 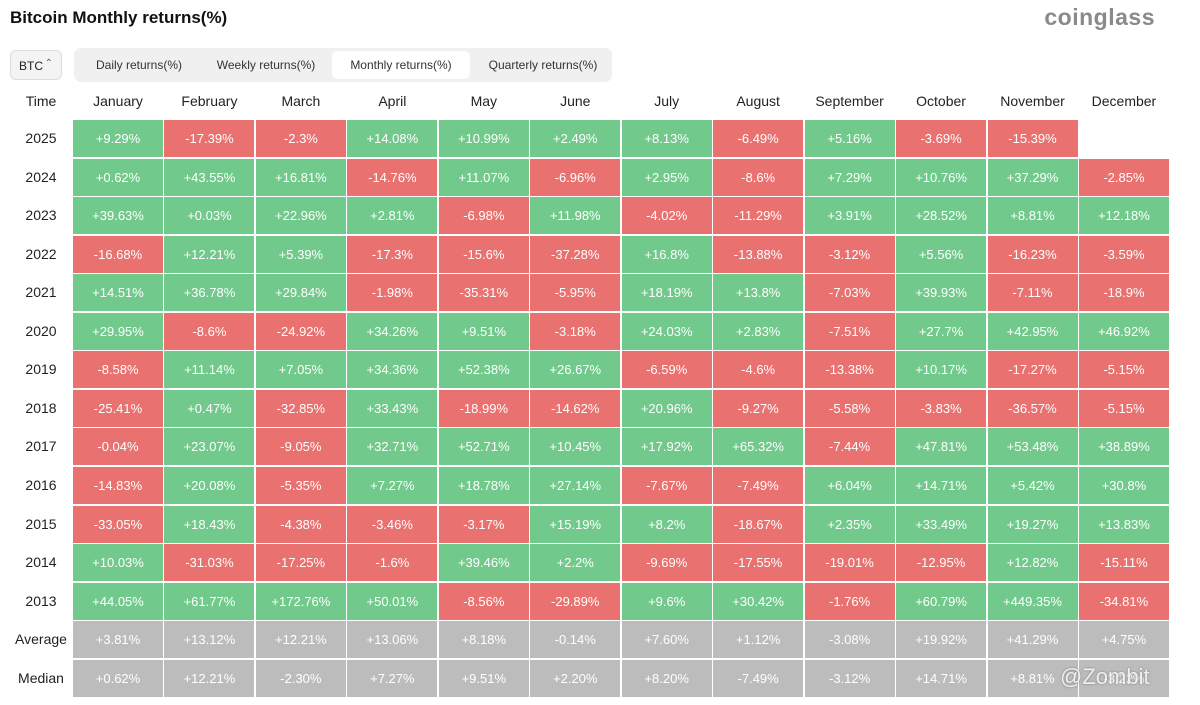 I want to click on return-cell: +30.42%, so click(x=758, y=601).